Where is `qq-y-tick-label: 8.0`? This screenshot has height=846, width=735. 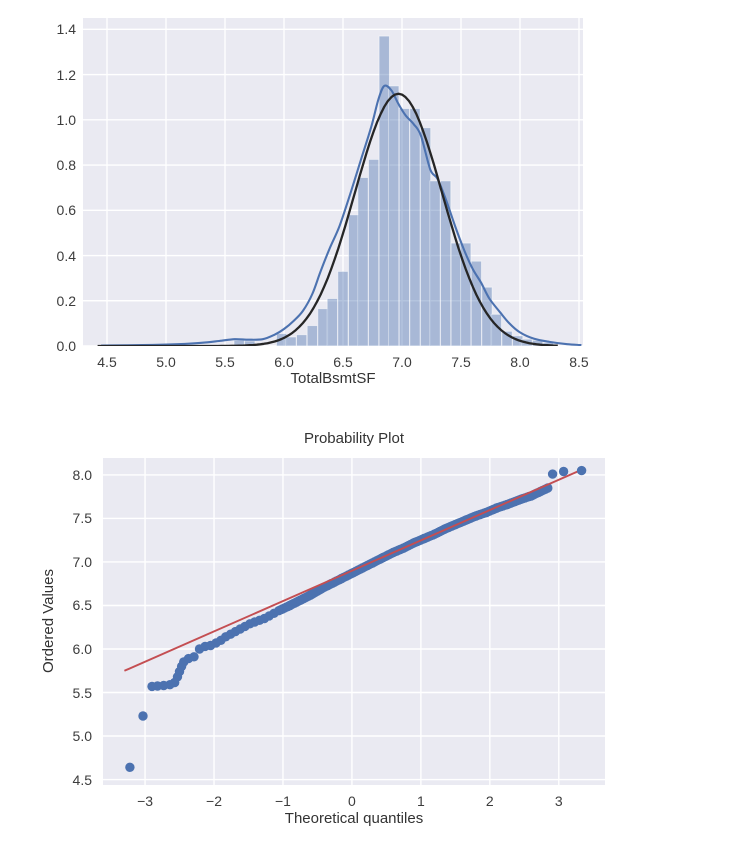 qq-y-tick-label: 8.0 is located at coordinates (82, 474).